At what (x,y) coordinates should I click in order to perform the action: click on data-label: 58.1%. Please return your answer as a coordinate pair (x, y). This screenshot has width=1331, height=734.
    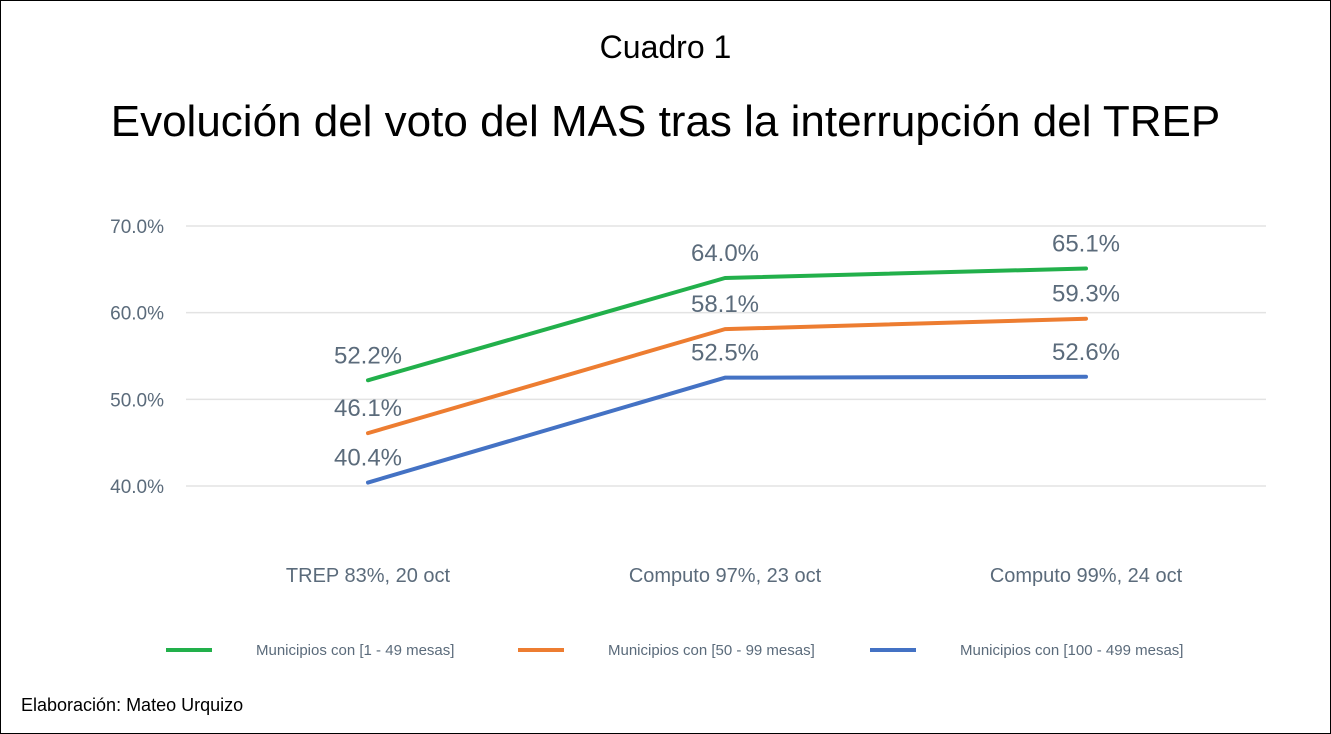
    Looking at the image, I should click on (725, 304).